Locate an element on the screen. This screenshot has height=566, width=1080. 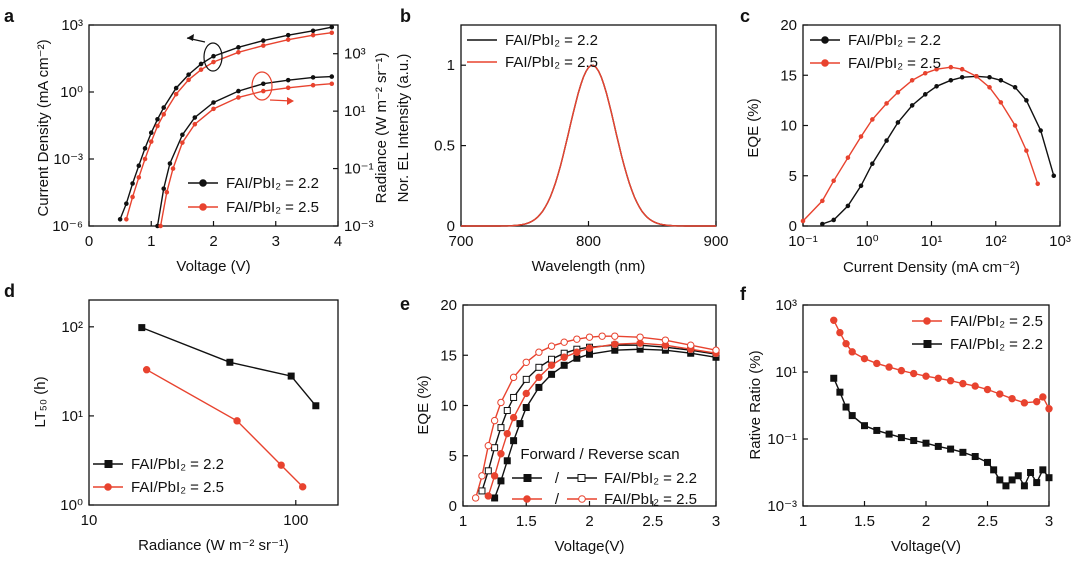
legend-e-rev-marker is located at coordinates (581, 478).